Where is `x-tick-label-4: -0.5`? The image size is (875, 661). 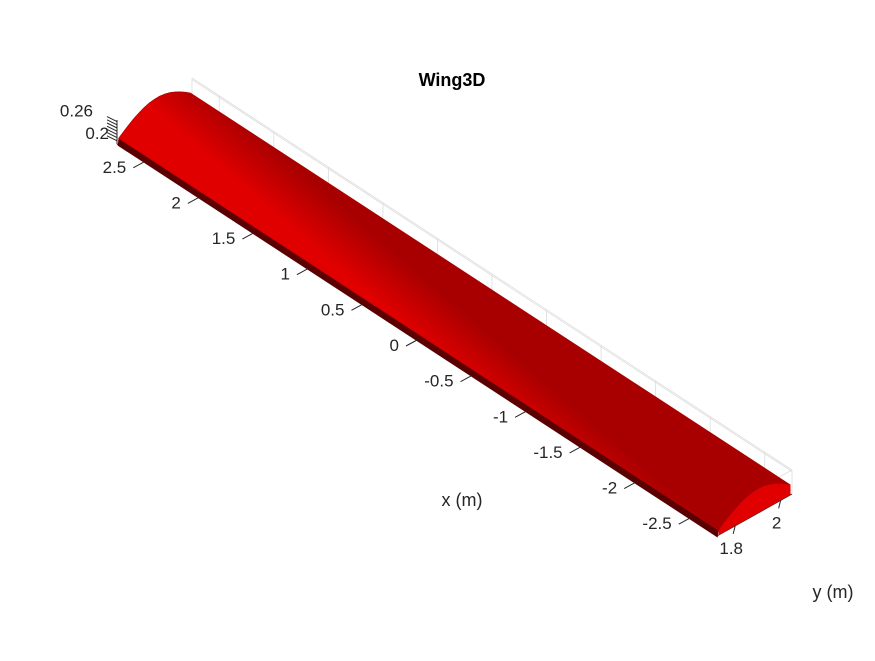 x-tick-label-4: -0.5 is located at coordinates (438, 381).